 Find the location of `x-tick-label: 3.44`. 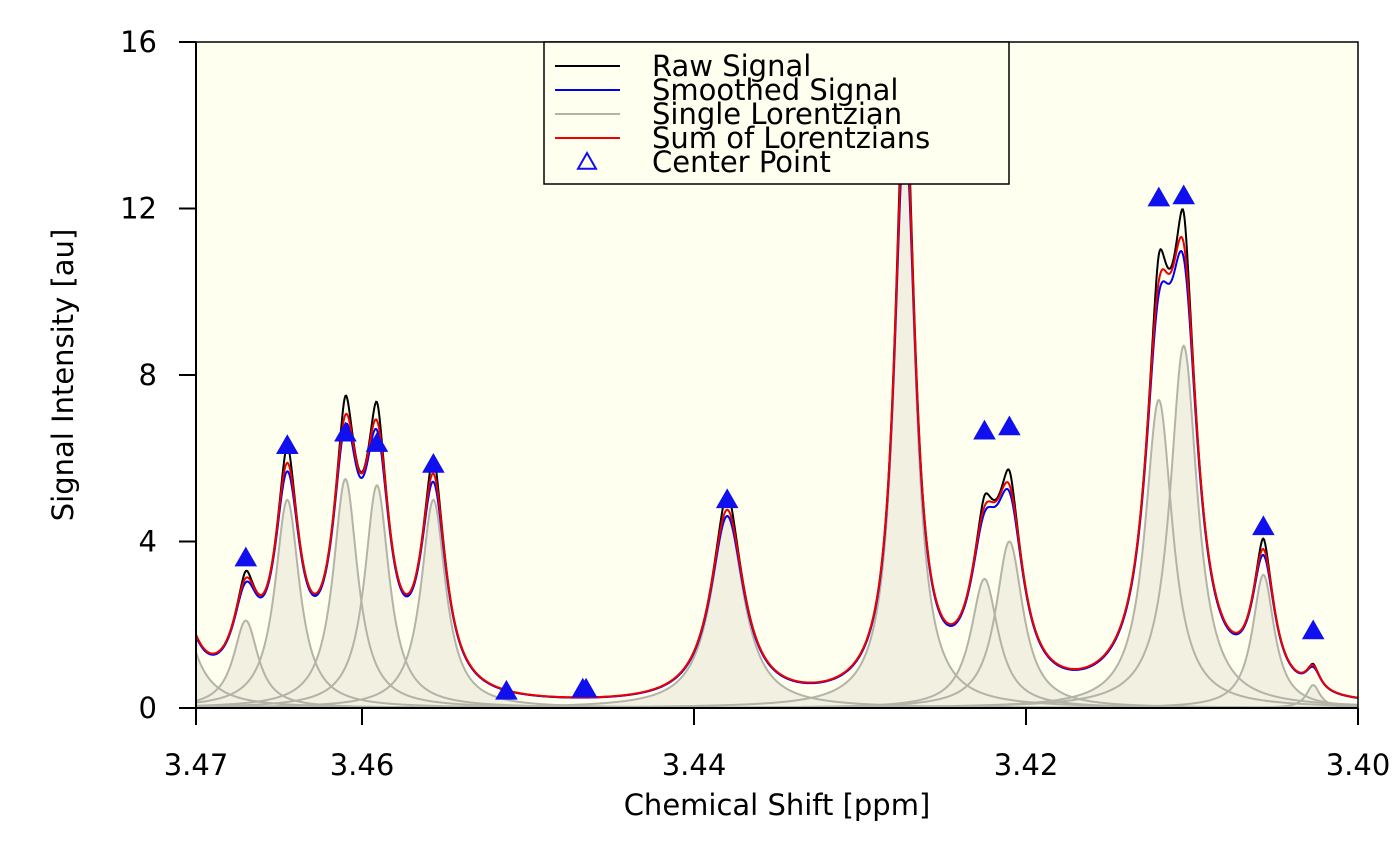

x-tick-label: 3.44 is located at coordinates (694, 765).